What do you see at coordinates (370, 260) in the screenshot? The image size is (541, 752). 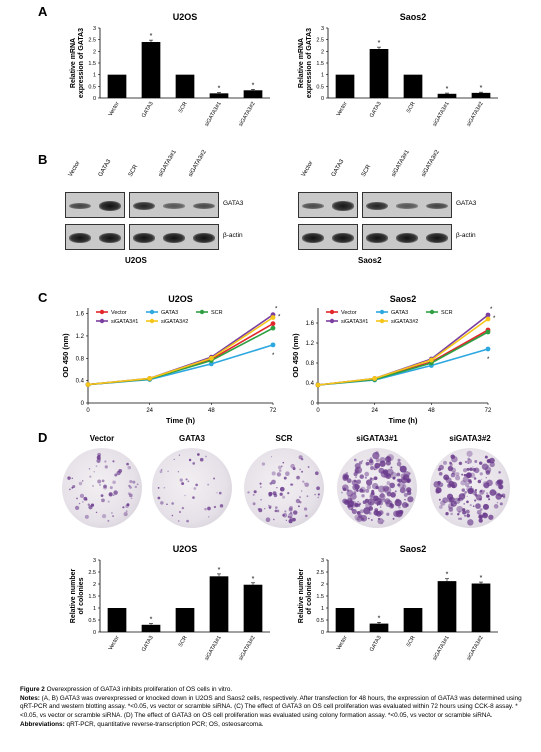 I see `b-saos2-title: Saos2` at bounding box center [370, 260].